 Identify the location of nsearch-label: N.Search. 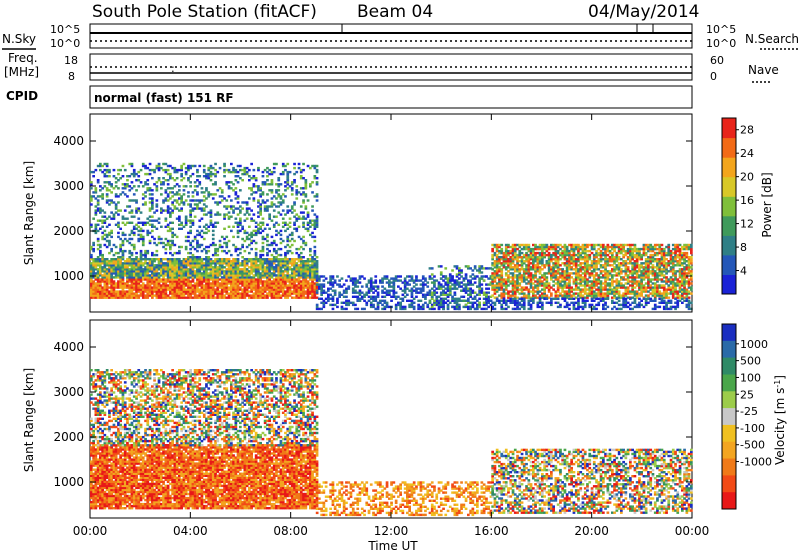
(772, 39).